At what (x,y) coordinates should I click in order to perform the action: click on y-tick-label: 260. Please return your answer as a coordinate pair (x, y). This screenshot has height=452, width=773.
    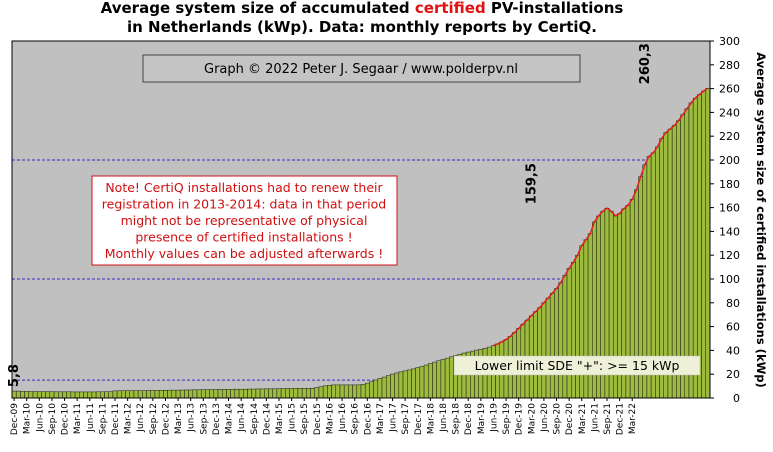
    Looking at the image, I should click on (729, 89).